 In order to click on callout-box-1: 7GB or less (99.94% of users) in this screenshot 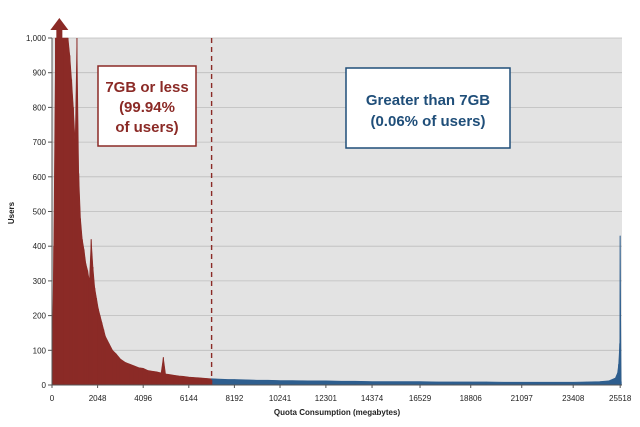, I will do `click(147, 106)`.